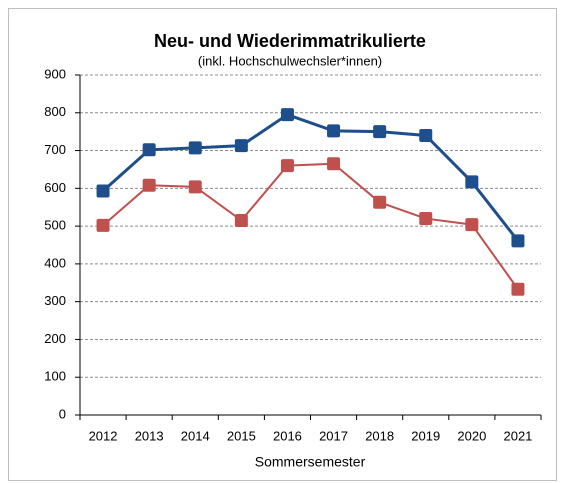 The image size is (561, 483). What do you see at coordinates (517, 435) in the screenshot?
I see `x-tick-label: 2021` at bounding box center [517, 435].